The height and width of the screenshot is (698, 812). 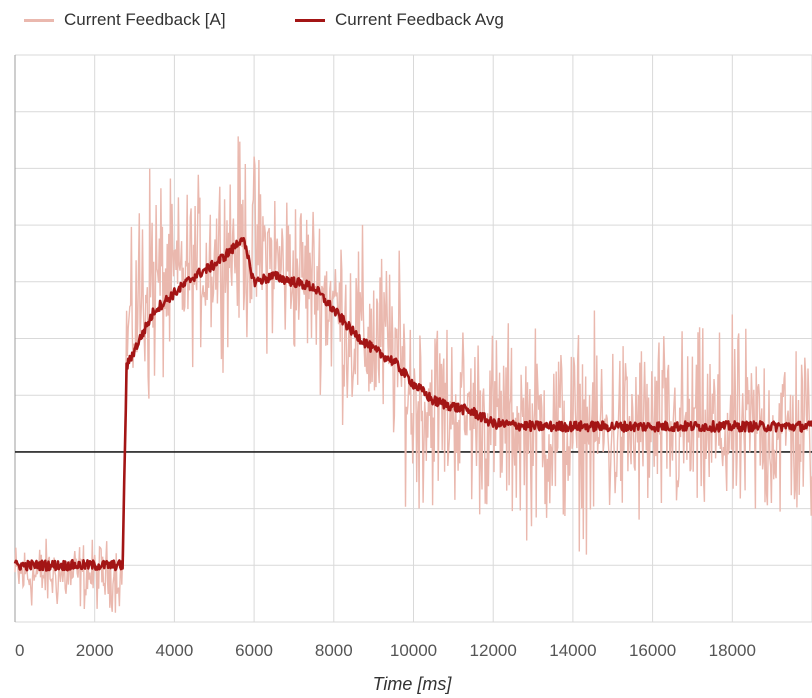 I want to click on x-tick-label: 0, so click(x=19, y=650).